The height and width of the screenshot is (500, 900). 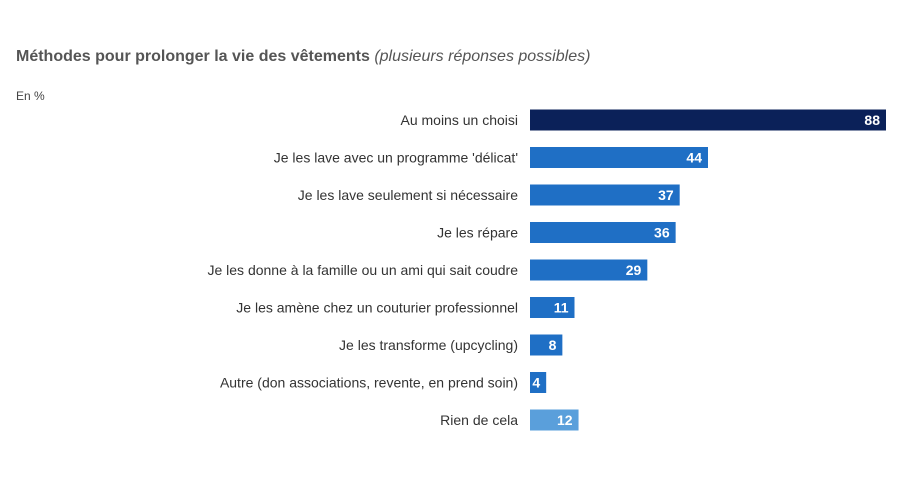 I want to click on value-label: 36, so click(x=662, y=233).